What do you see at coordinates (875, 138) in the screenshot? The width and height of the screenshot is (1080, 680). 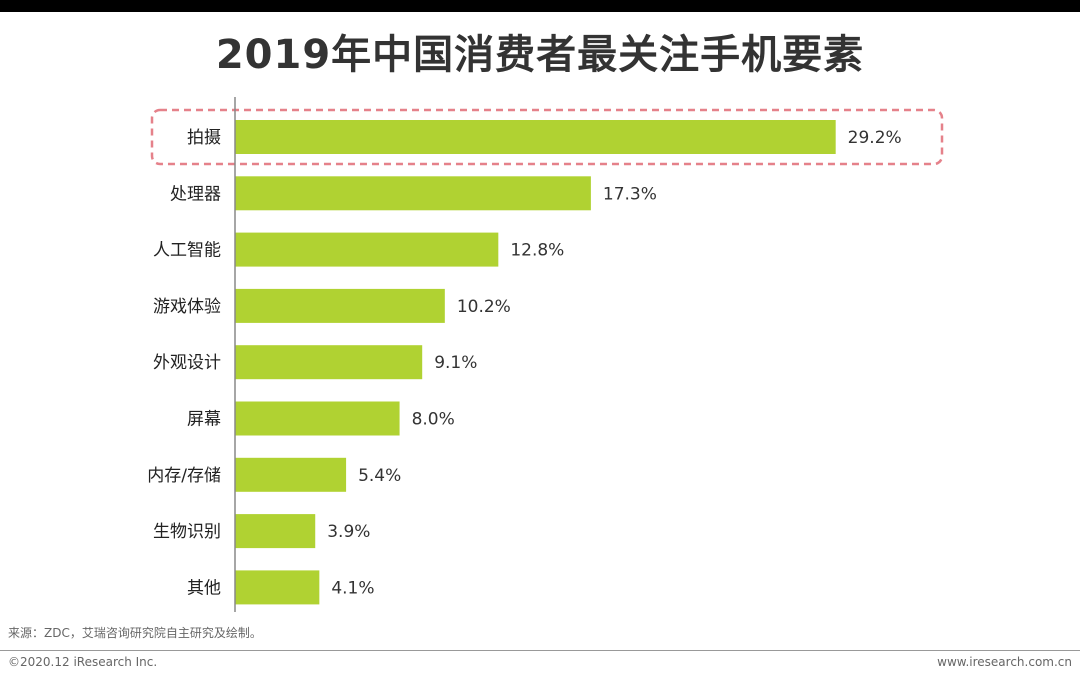 I see `value-label: 29.2%` at bounding box center [875, 138].